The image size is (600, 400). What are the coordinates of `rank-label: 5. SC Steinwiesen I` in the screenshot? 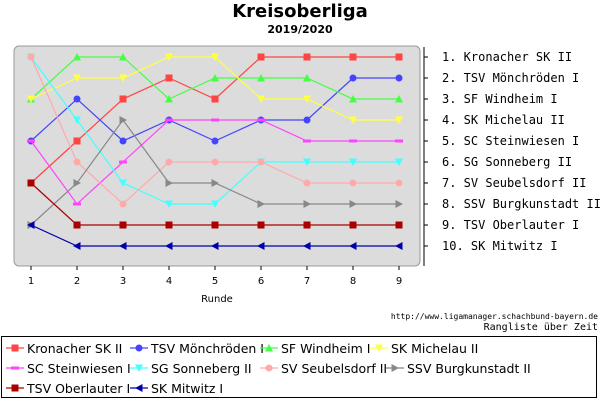 It's located at (510, 141).